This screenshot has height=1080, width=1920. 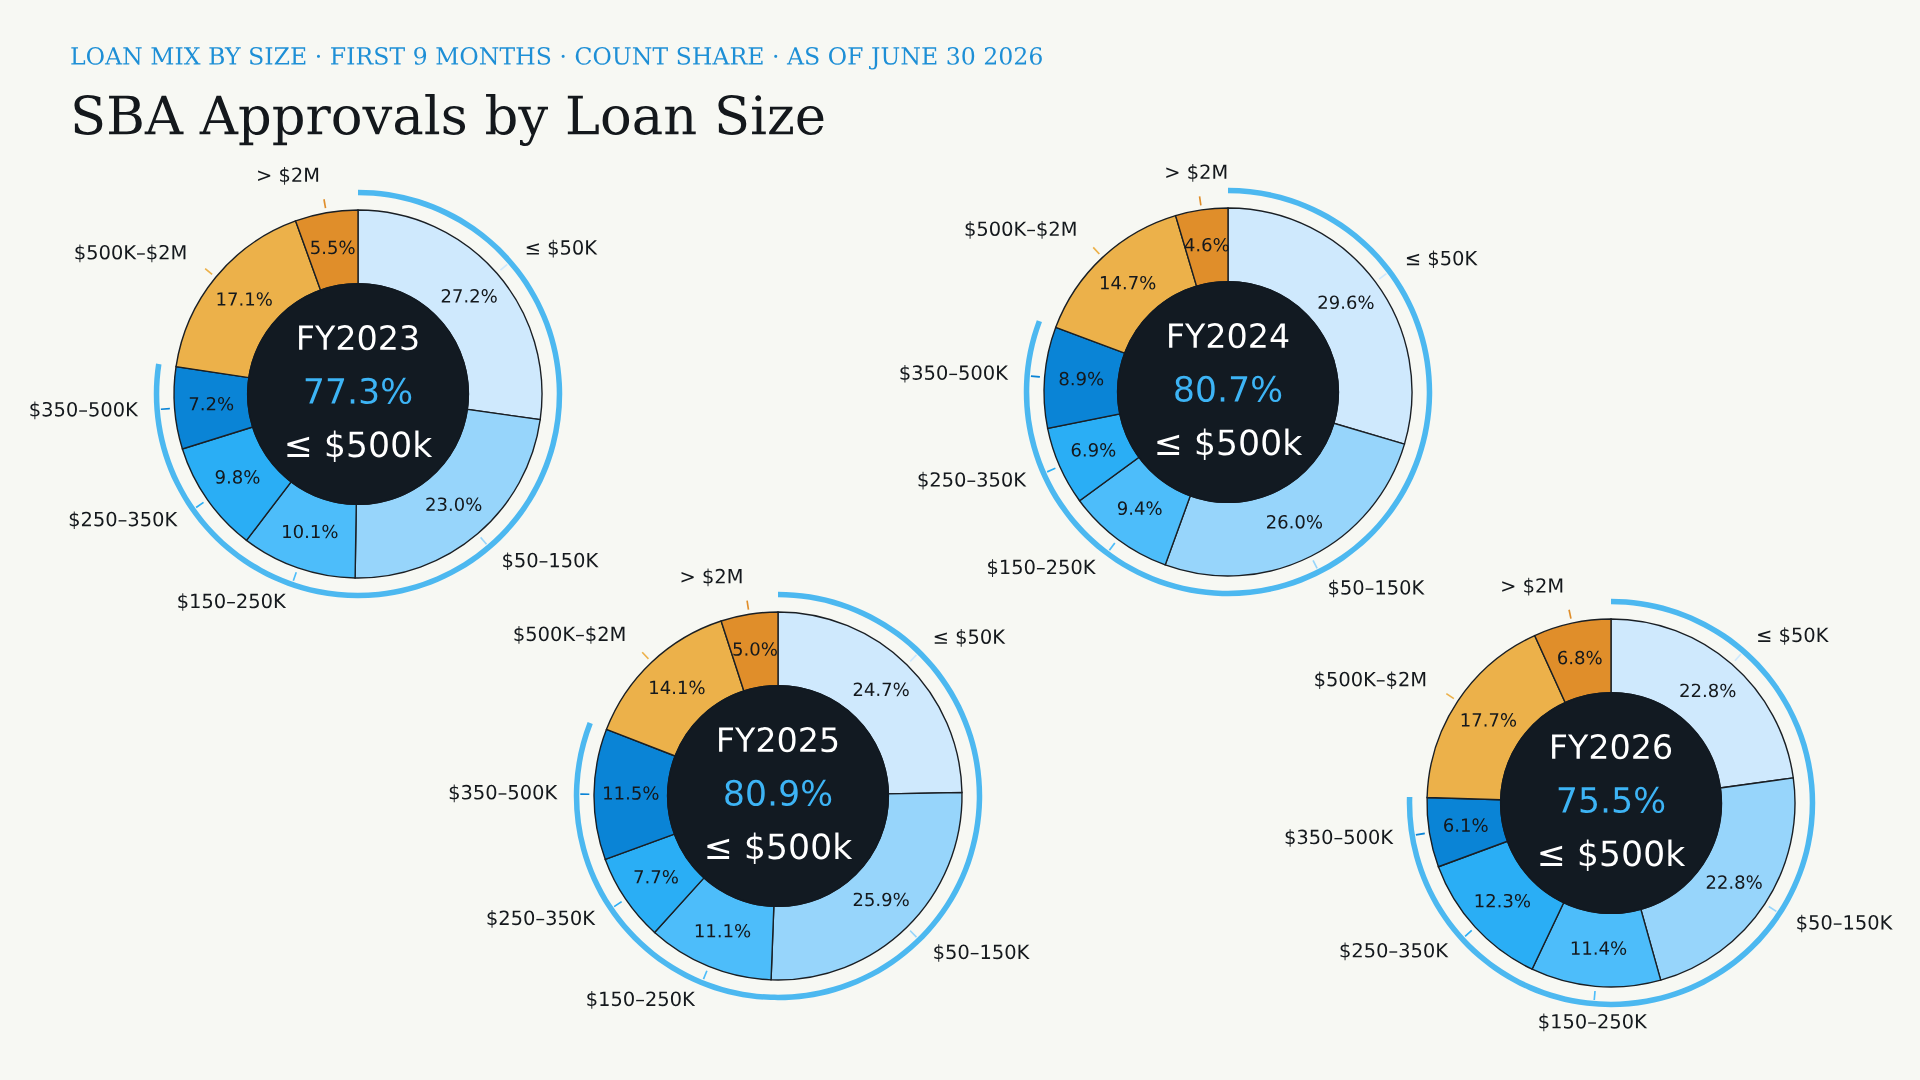 I want to click on data-label: 14.7%, so click(x=1128, y=282).